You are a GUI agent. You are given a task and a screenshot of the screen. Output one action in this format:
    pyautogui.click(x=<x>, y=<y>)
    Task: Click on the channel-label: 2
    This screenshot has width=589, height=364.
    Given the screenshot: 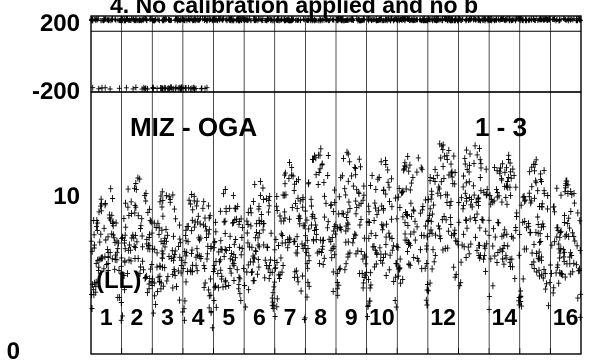 What is the action you would take?
    pyautogui.click(x=137, y=317)
    